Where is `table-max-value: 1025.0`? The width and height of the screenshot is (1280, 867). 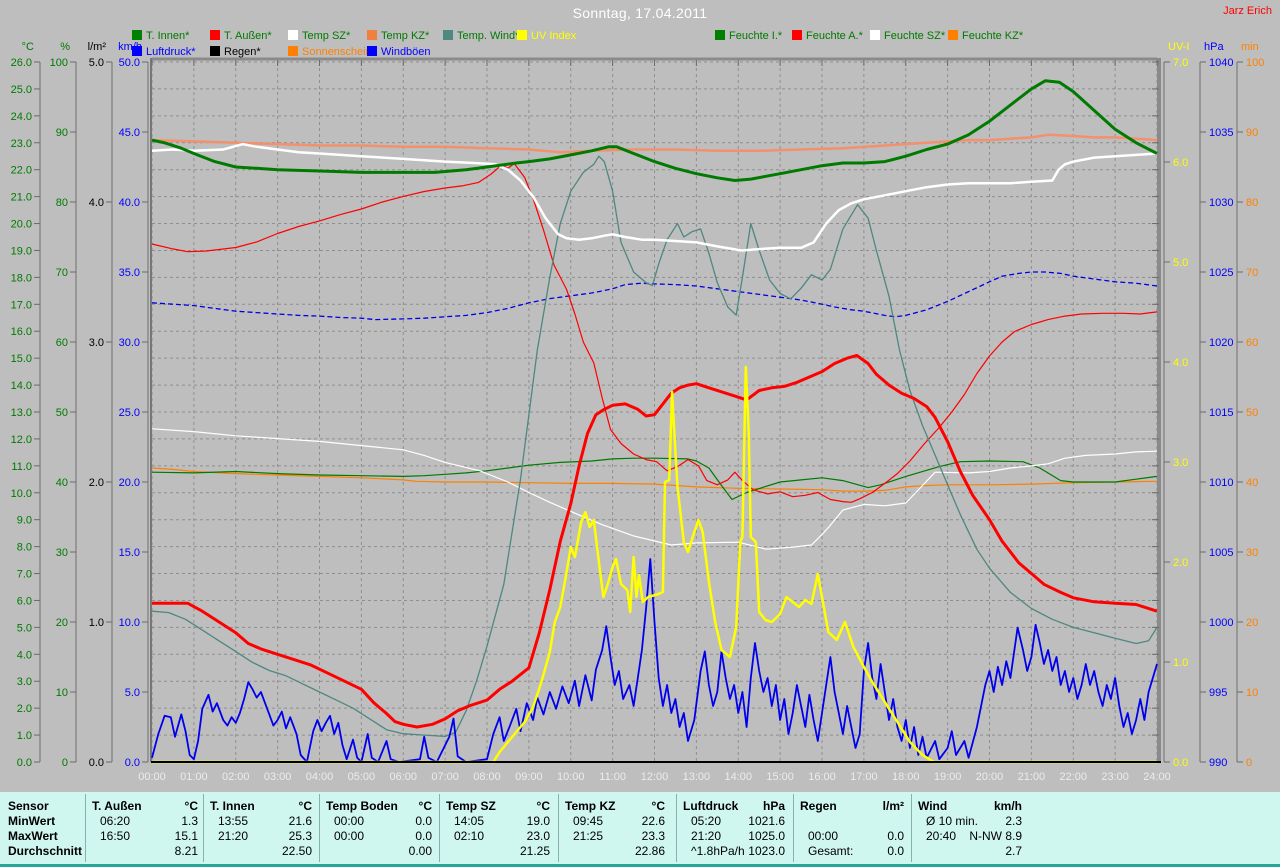 table-max-value: 1025.0 is located at coordinates (766, 836).